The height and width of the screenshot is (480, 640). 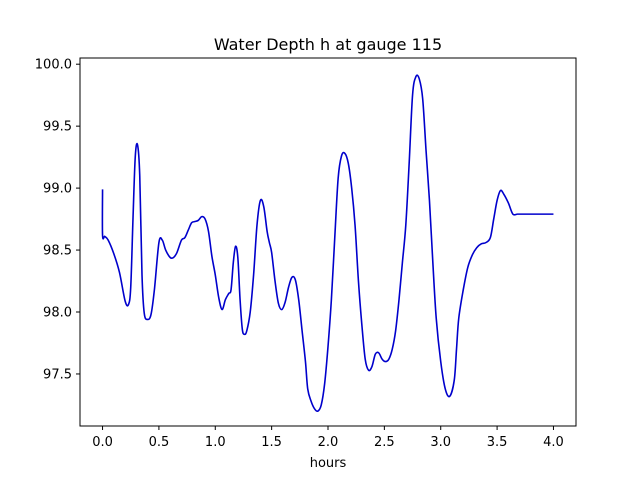 I want to click on chart-title: Water Depth h at gauge 115, so click(x=328, y=44).